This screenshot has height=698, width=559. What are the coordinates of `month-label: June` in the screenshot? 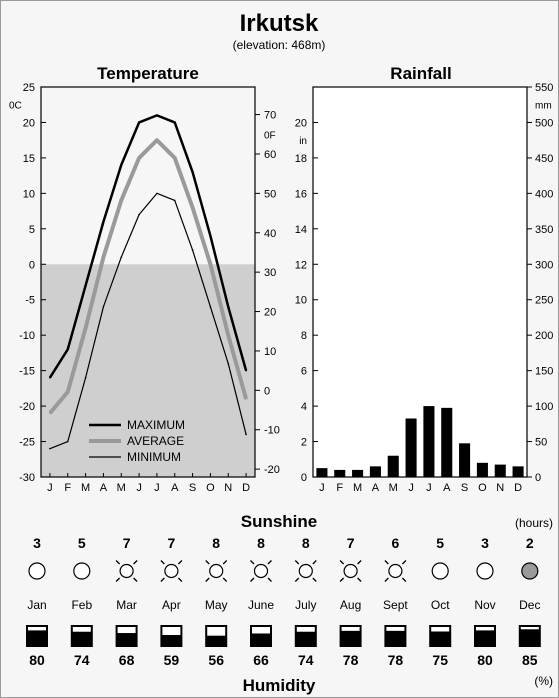 It's located at (261, 605).